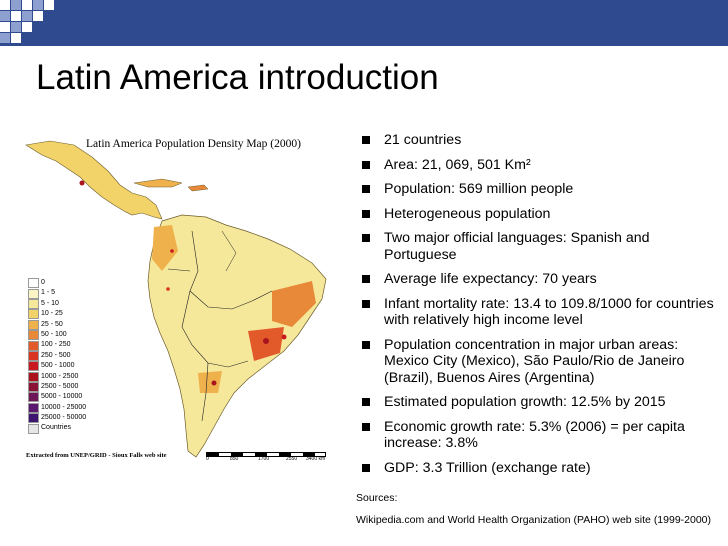 This screenshot has height=546, width=728. I want to click on scale-label: 2550, so click(292, 459).